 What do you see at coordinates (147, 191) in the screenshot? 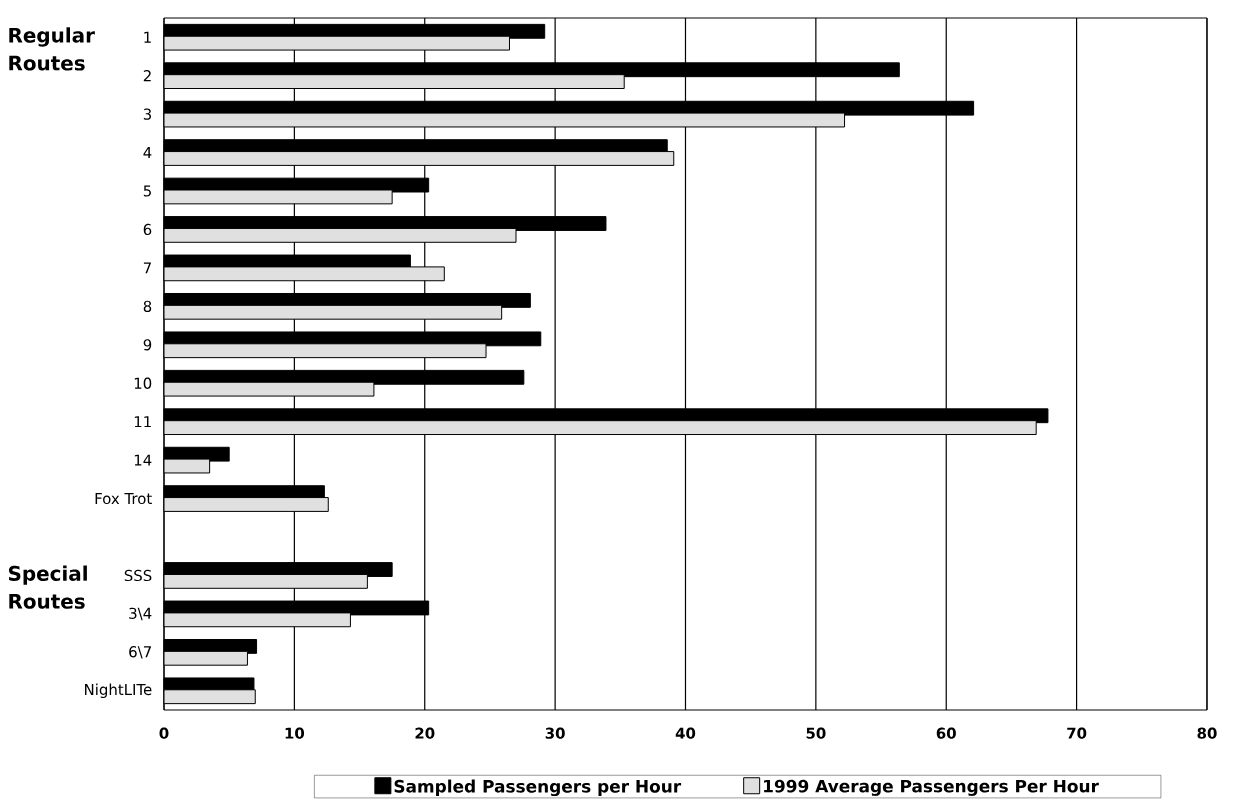
I see `y-tick-label: 5` at bounding box center [147, 191].